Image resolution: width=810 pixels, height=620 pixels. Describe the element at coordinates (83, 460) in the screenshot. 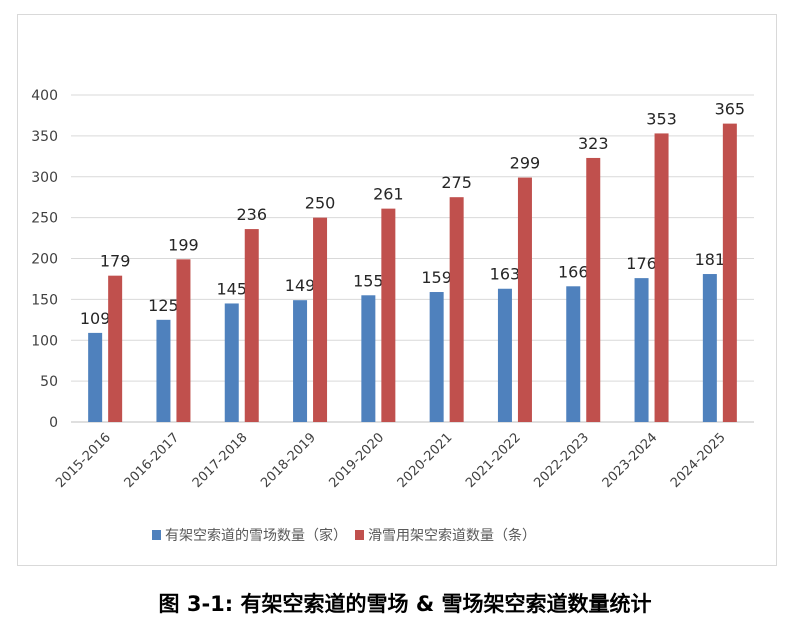

I see `x-tick-label: 2015-2016` at that location.